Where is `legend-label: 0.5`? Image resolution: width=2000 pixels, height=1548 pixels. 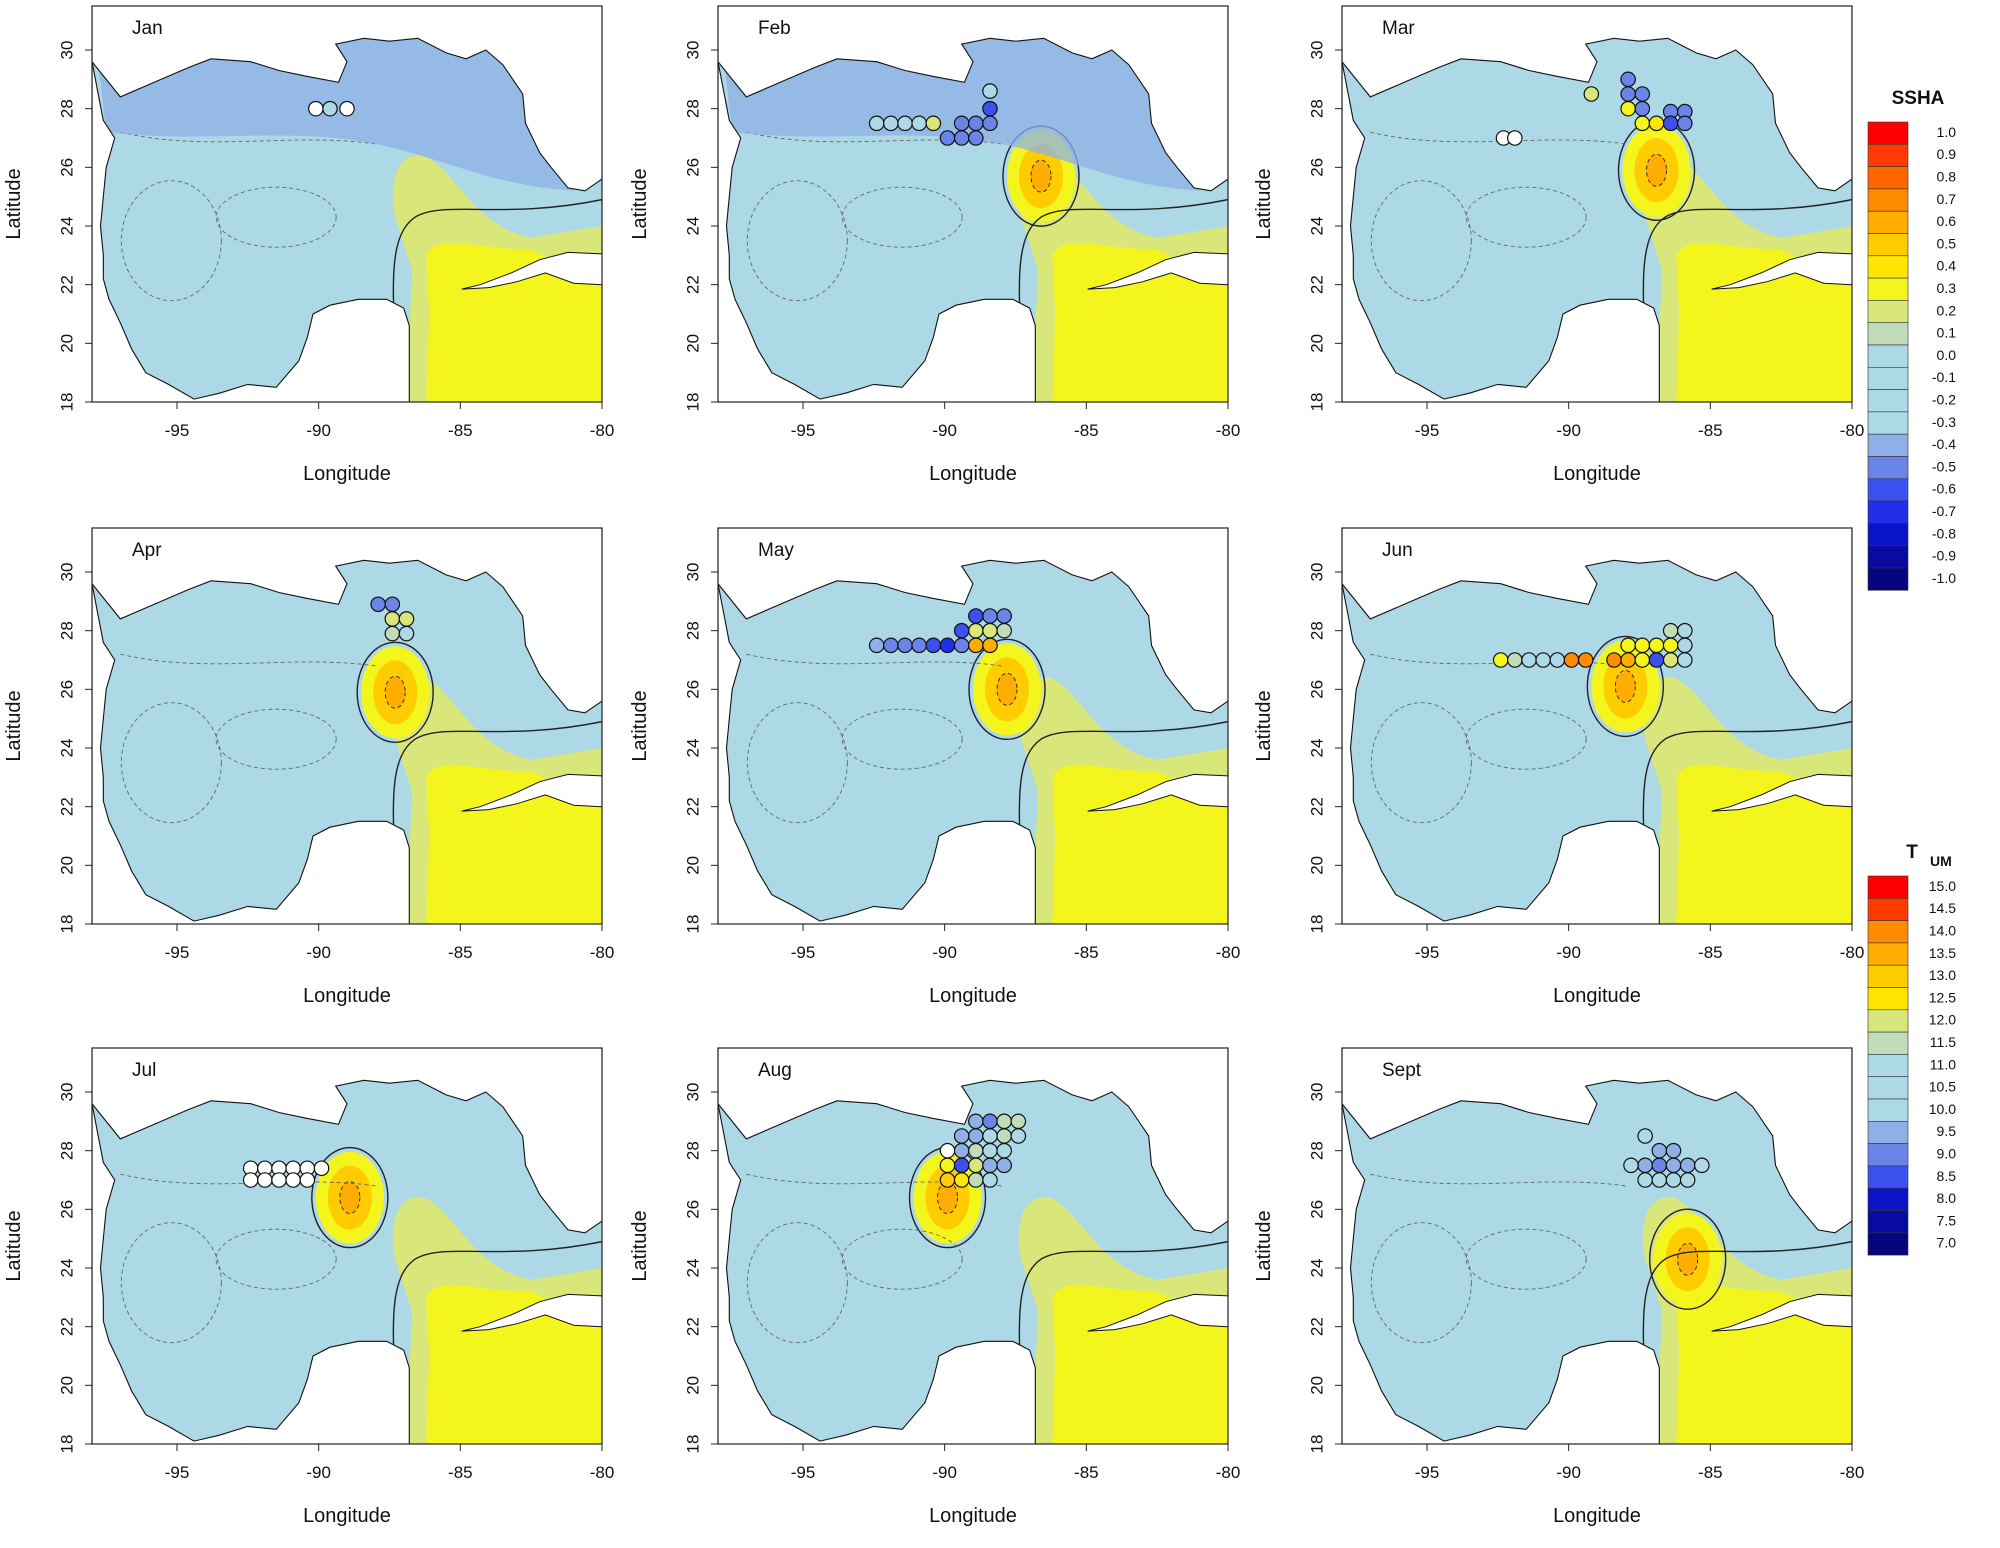 legend-label: 0.5 is located at coordinates (1947, 243).